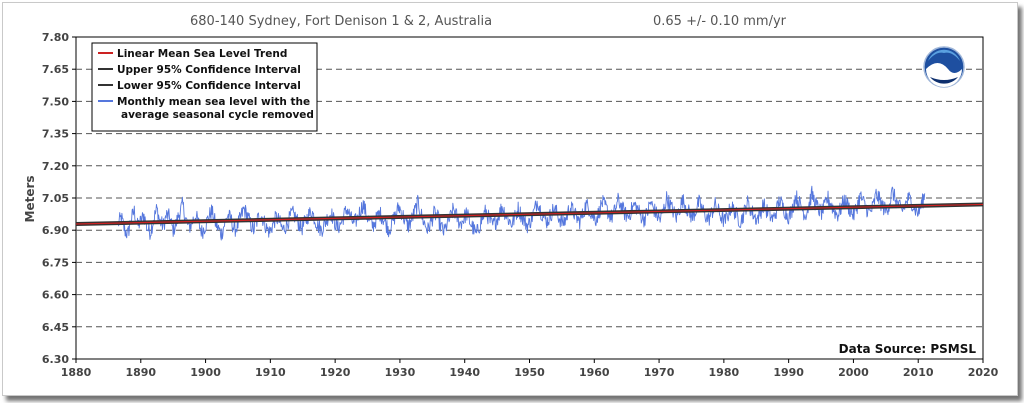 This screenshot has width=1024, height=403. Describe the element at coordinates (944, 67) in the screenshot. I see `noaa-logo` at that location.